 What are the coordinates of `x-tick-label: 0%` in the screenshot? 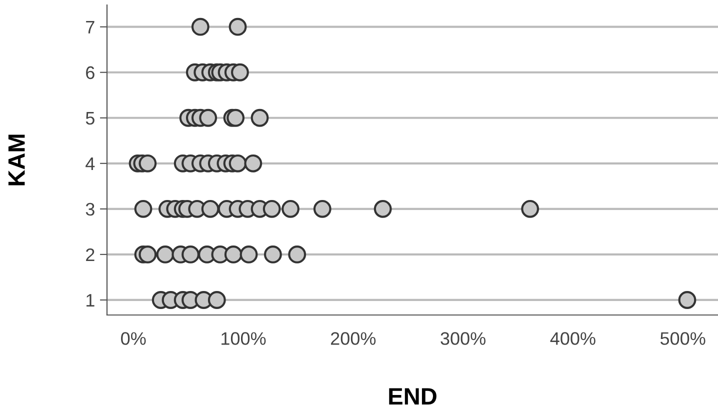 It's located at (133, 338).